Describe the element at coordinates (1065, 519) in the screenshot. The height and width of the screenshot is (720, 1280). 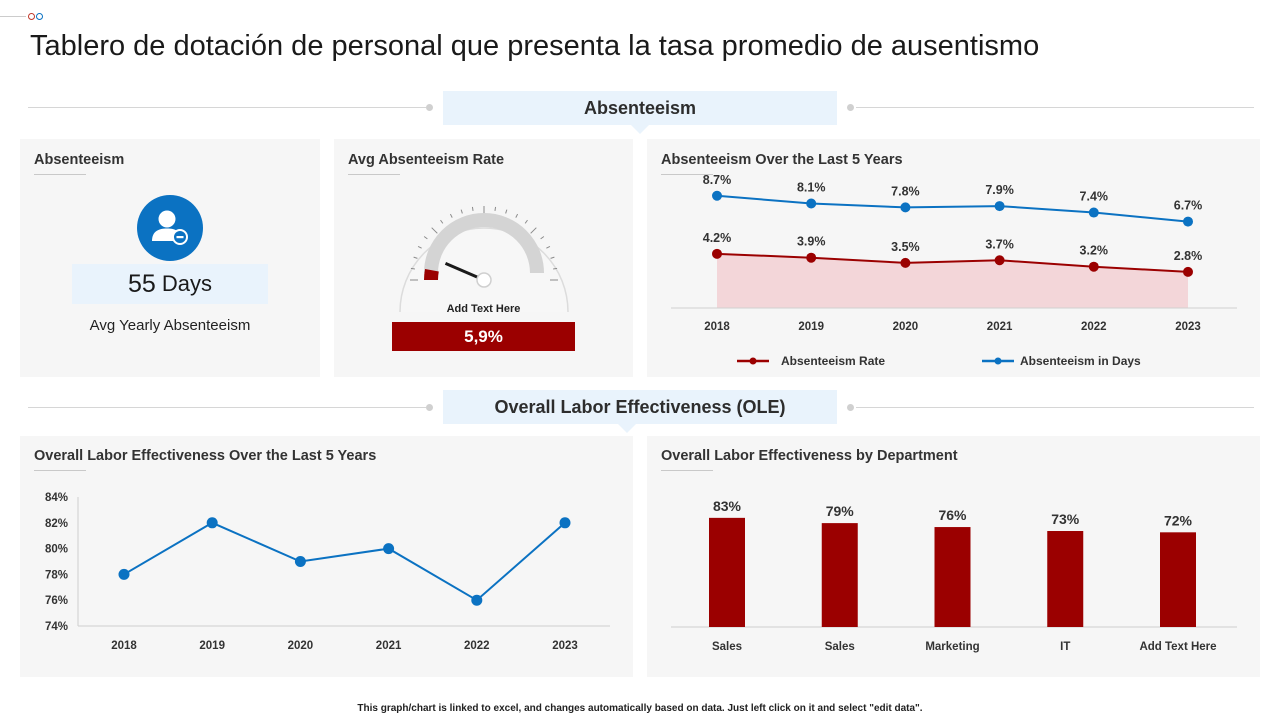
I see `bar-value-label: 73%` at that location.